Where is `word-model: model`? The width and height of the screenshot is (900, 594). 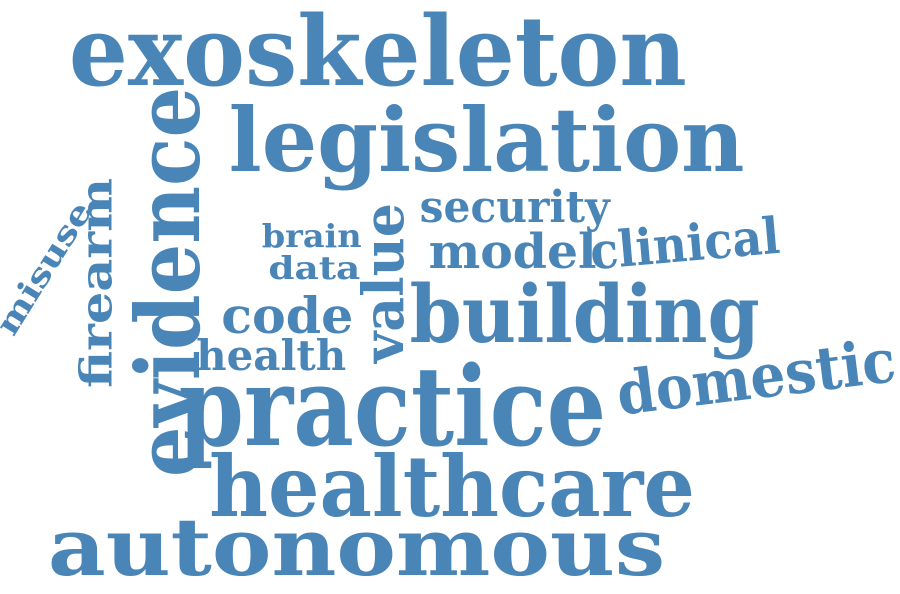
word-model: model is located at coordinates (513, 252).